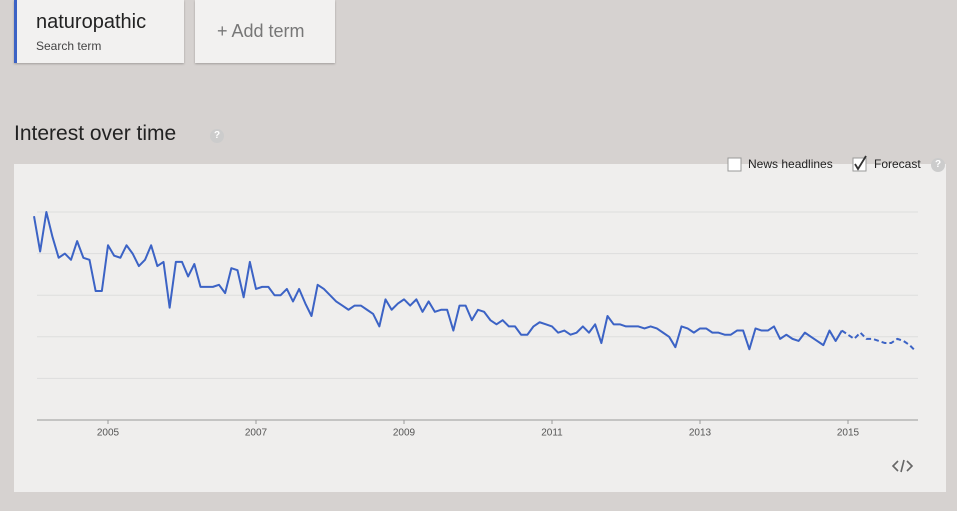  Describe the element at coordinates (404, 433) in the screenshot. I see `x-tick-label: 2009` at that location.